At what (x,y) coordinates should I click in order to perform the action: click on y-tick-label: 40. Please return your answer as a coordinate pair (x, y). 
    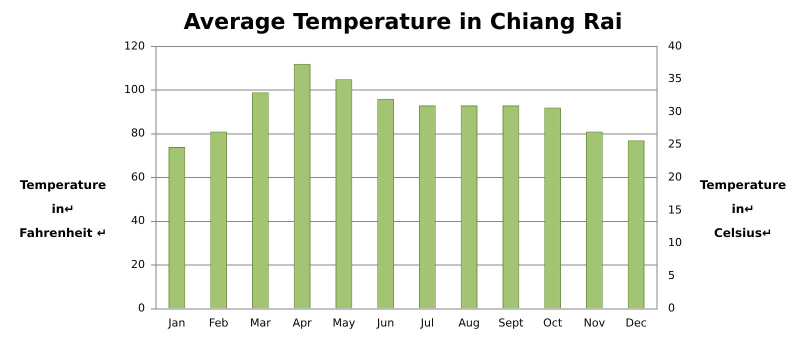
    Looking at the image, I should click on (137, 221).